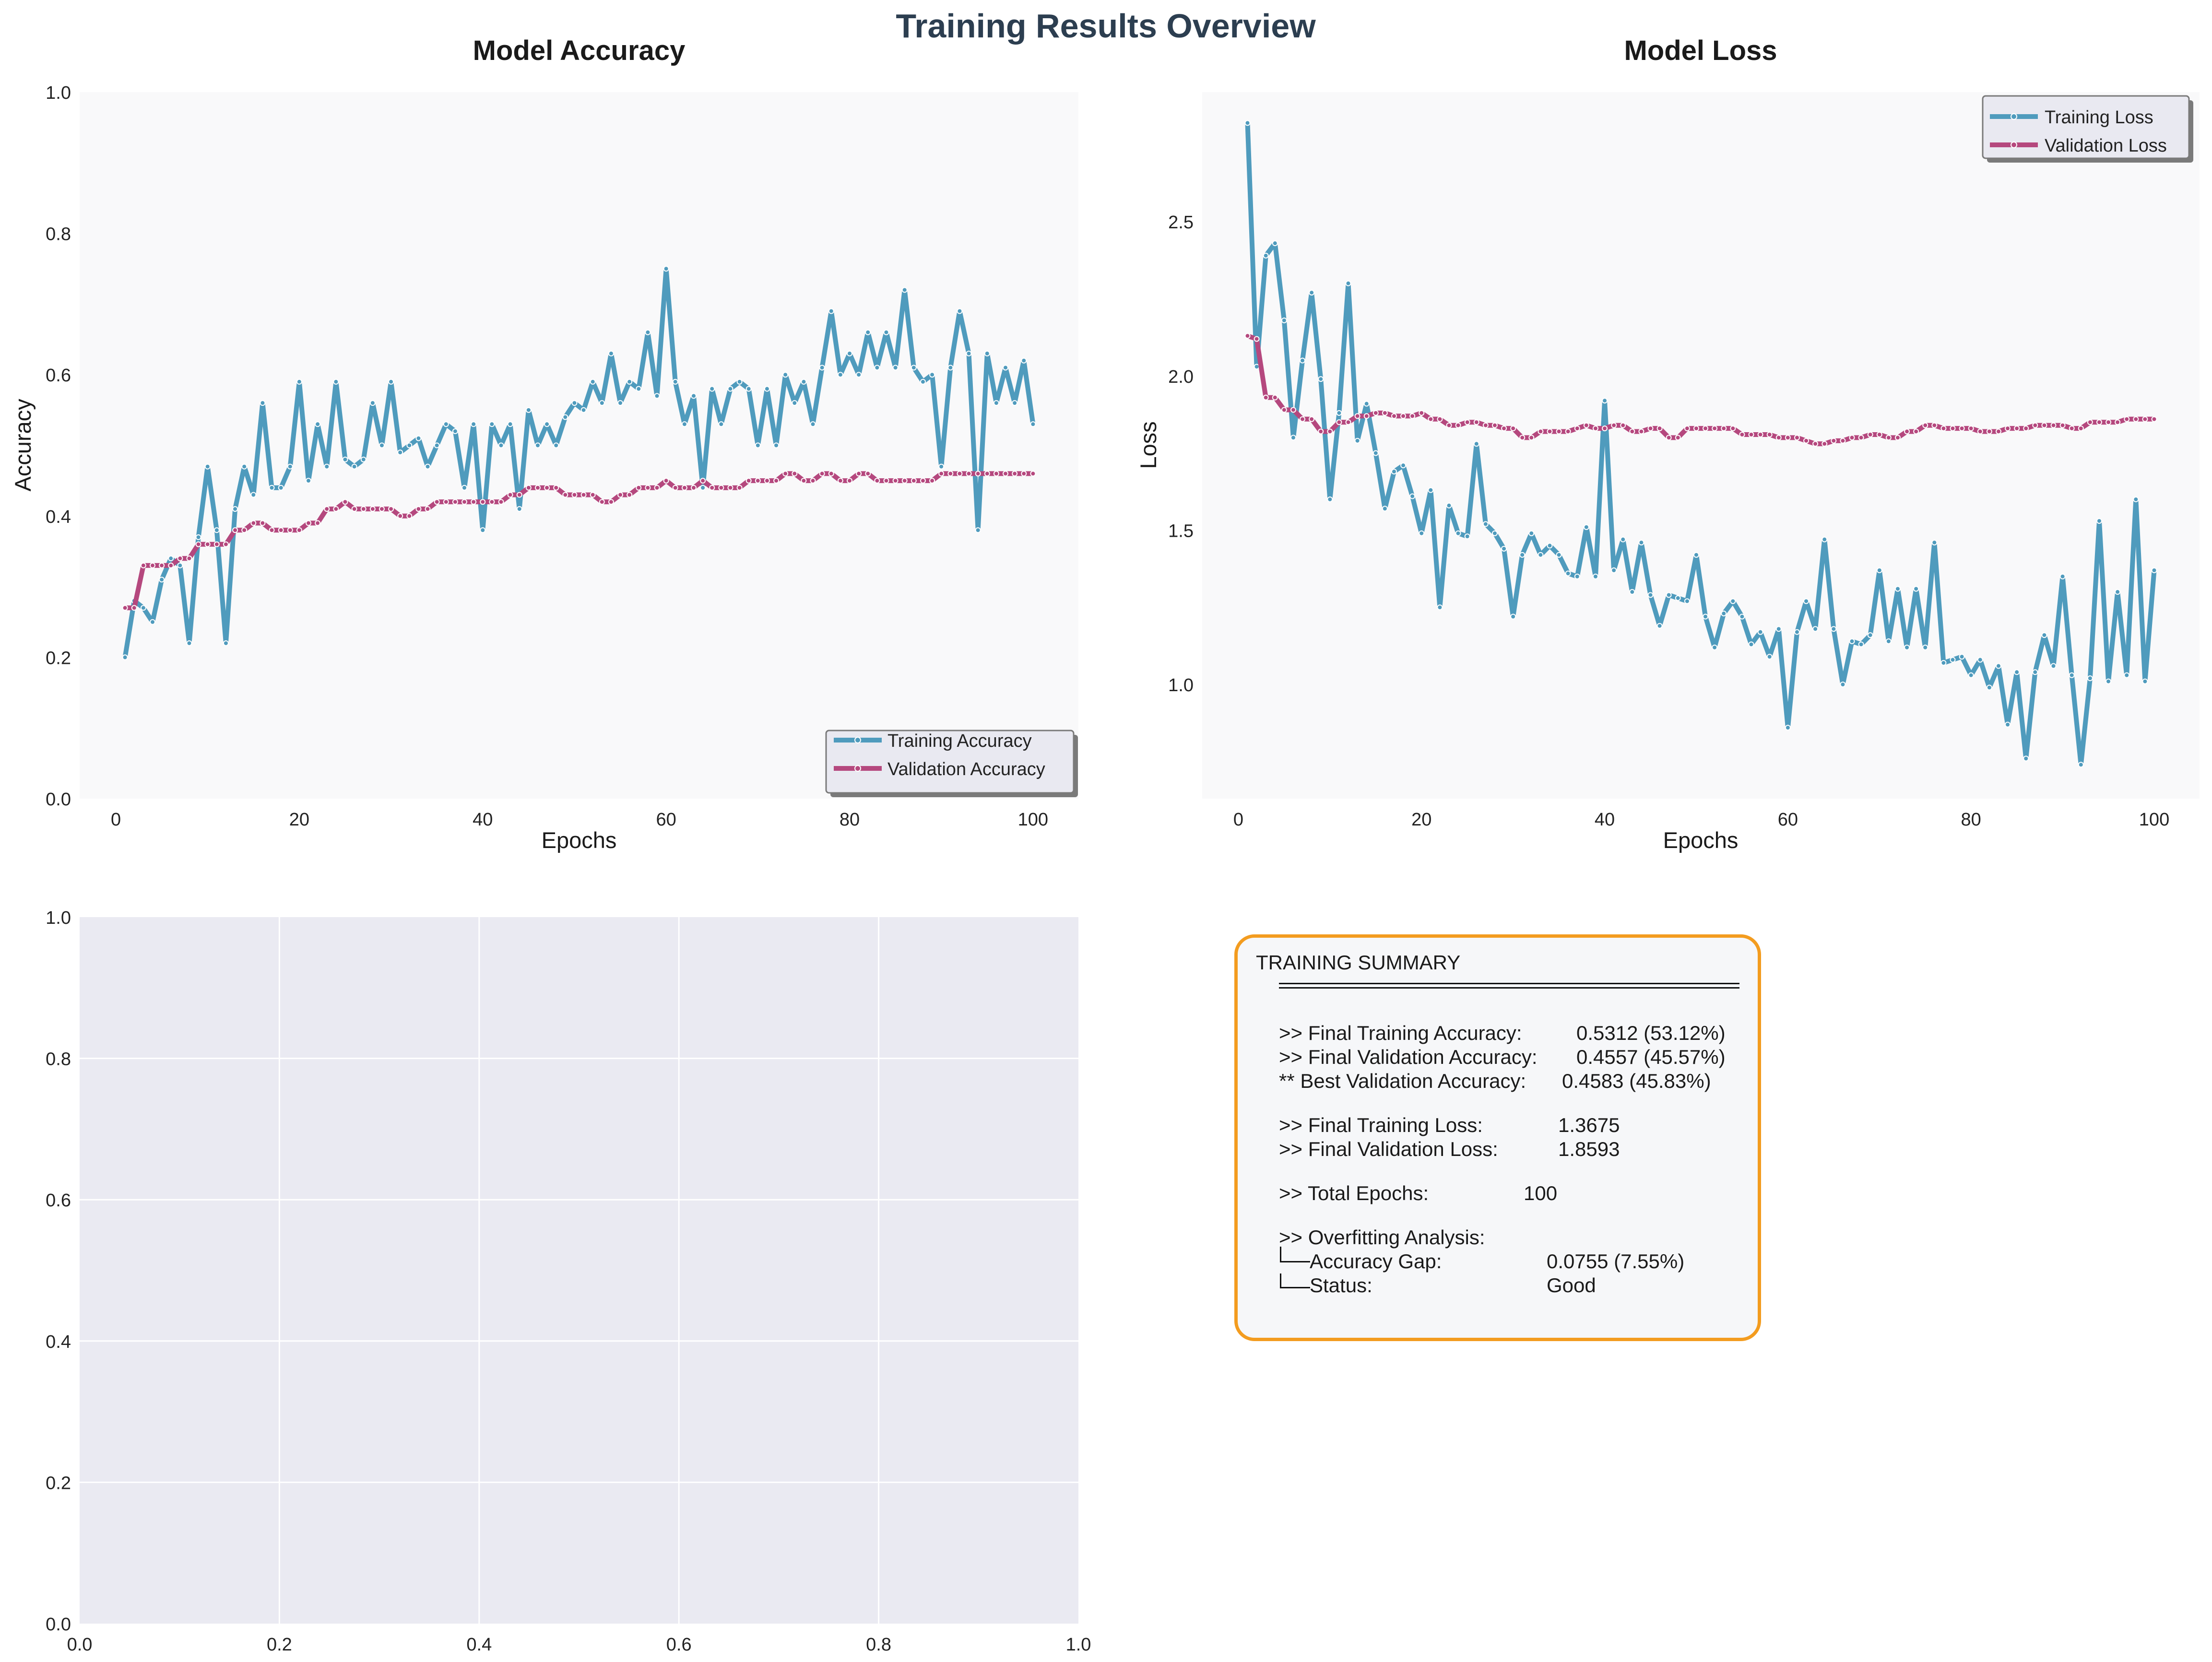 The width and height of the screenshot is (2212, 1662). What do you see at coordinates (2087, 129) in the screenshot?
I see `loss-legend: Training Loss Validation Loss` at bounding box center [2087, 129].